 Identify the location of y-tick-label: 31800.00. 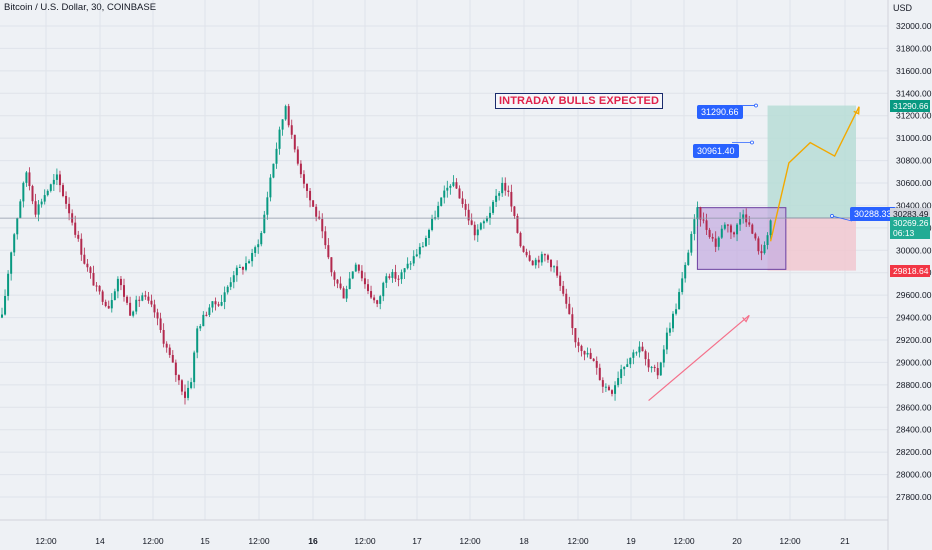
(914, 48).